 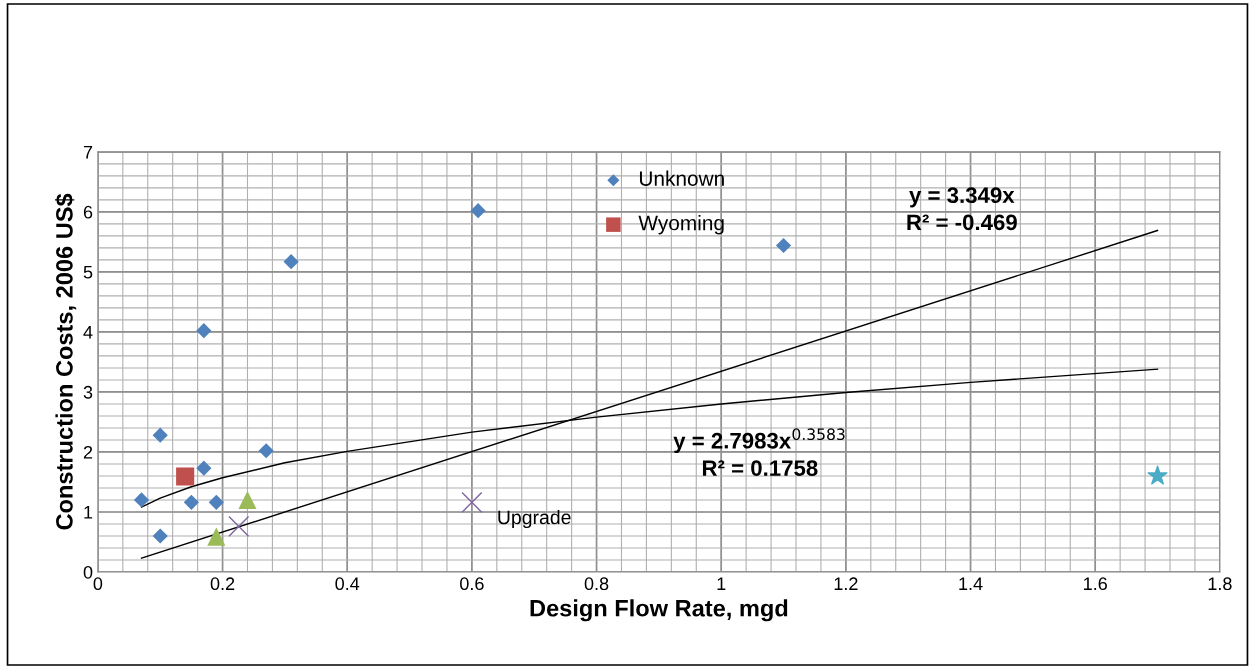 What do you see at coordinates (1220, 584) in the screenshot?
I see `x-tick-label: 1.8` at bounding box center [1220, 584].